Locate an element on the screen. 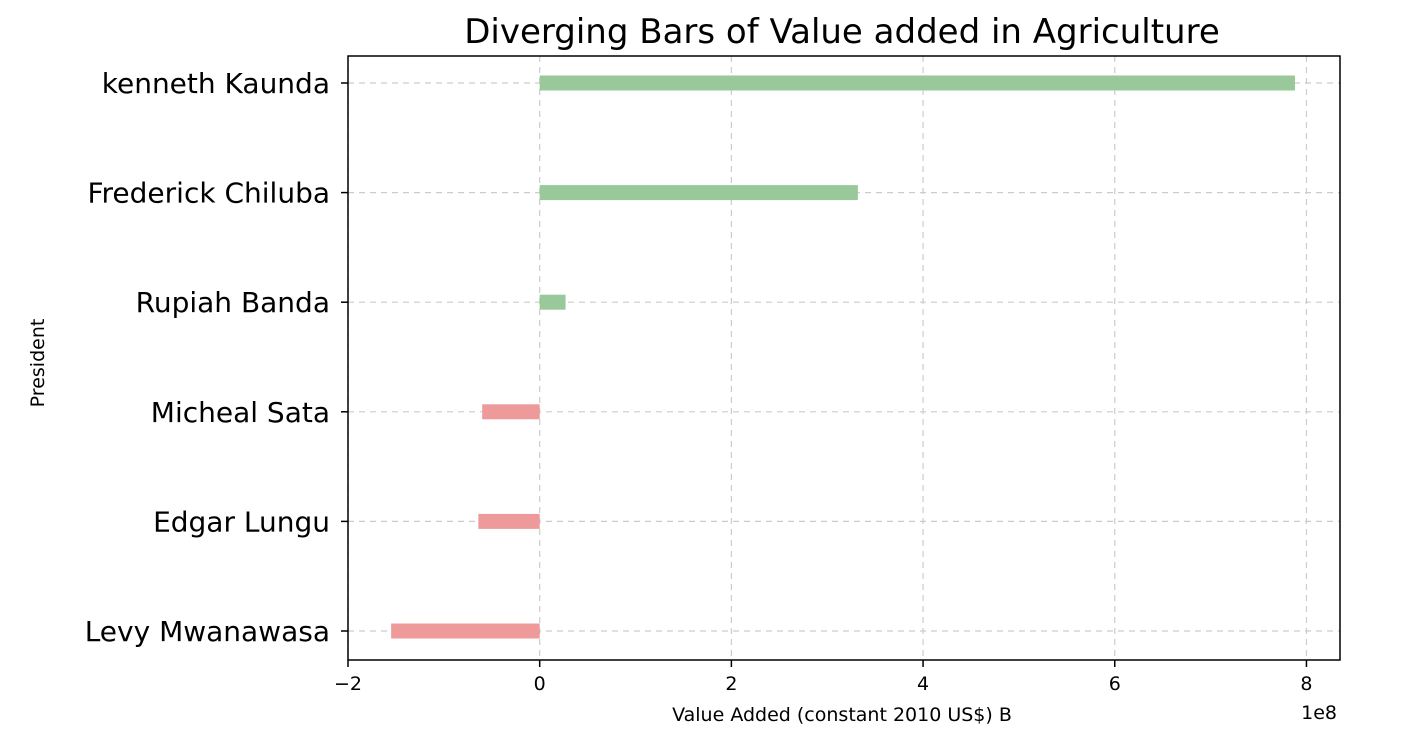  y-tick-label-4: Micheal Sata is located at coordinates (240, 412).